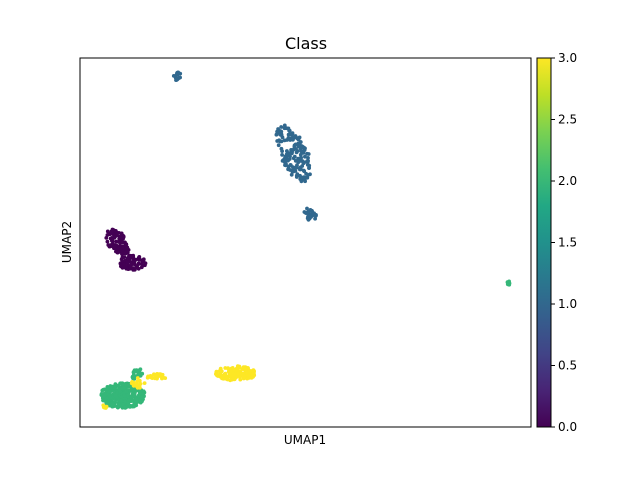 Image resolution: width=640 pixels, height=480 pixels. Describe the element at coordinates (567, 181) in the screenshot. I see `colorbar-tick-label: 2.0` at that location.